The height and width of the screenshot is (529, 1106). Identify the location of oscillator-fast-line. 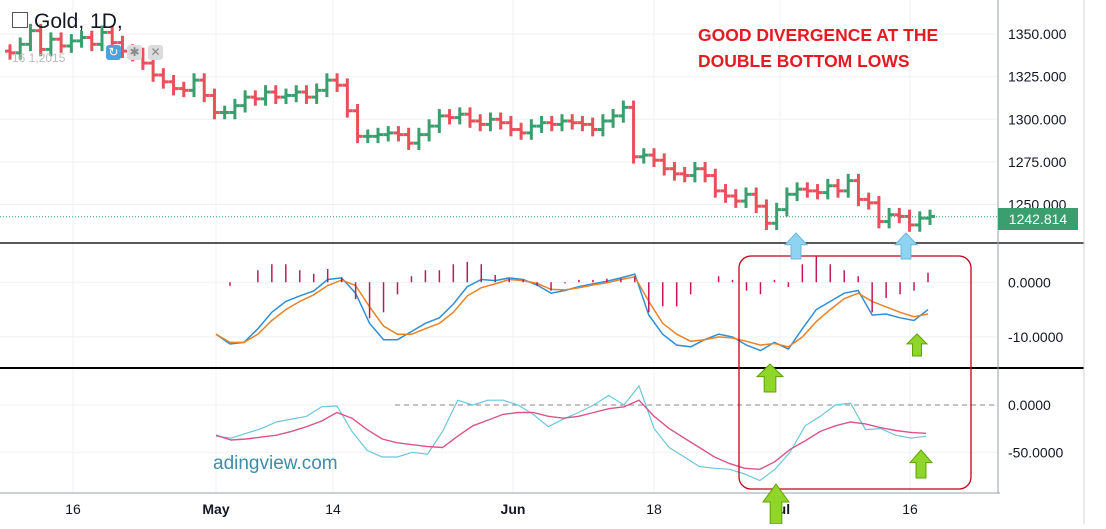
(571, 433).